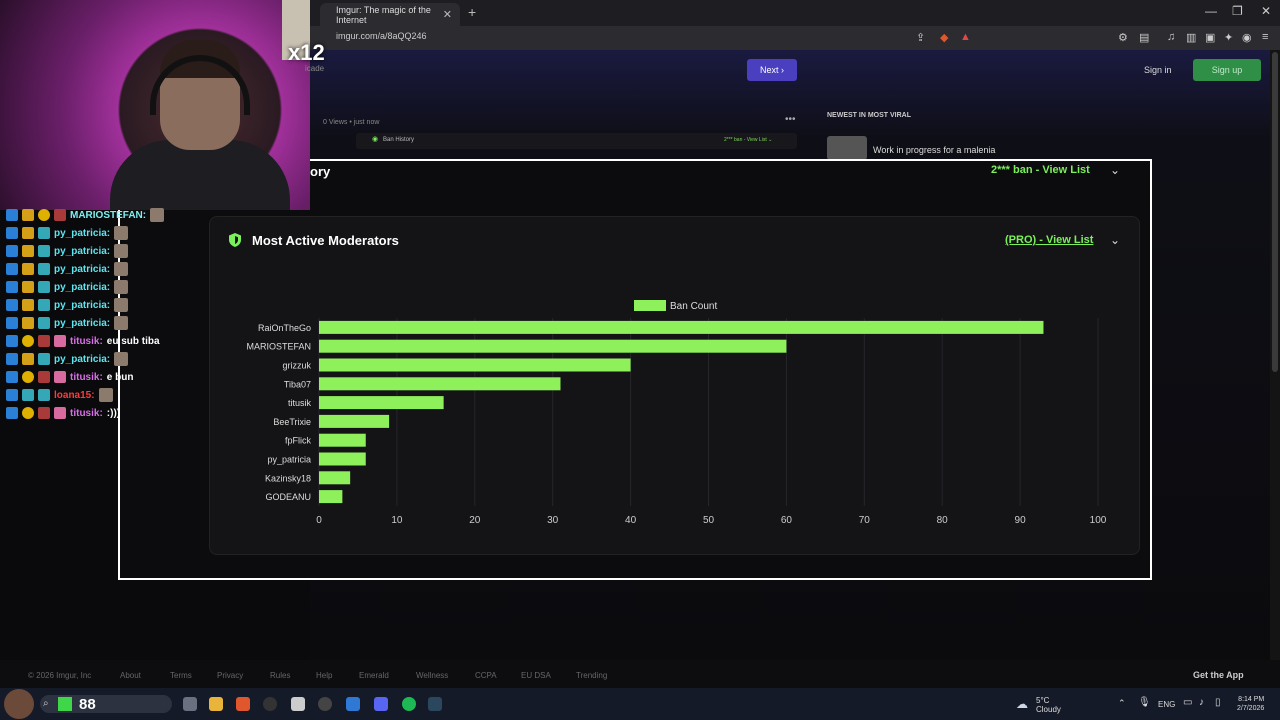 The height and width of the screenshot is (720, 1280). Describe the element at coordinates (181, 675) in the screenshot. I see `footer-link: Terms` at that location.